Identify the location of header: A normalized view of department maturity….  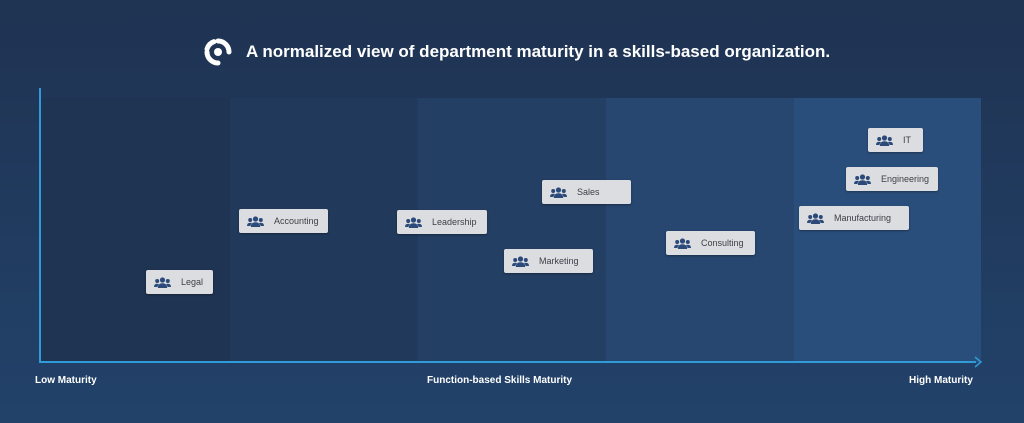
(517, 52).